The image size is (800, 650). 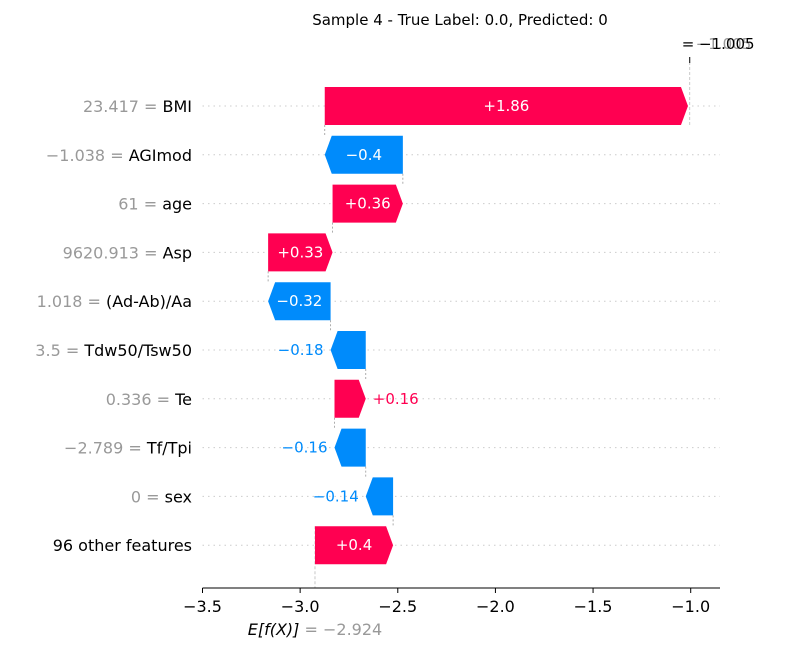 I want to click on output-value-overlap: −1.005, so click(x=724, y=44).